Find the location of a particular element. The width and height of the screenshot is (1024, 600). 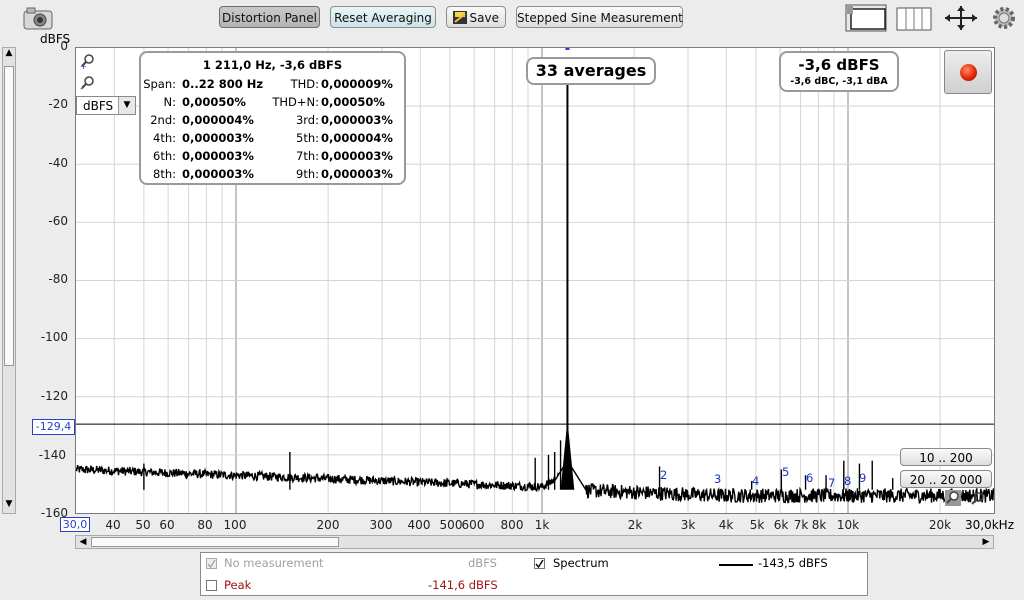

x-tick-label: 40 is located at coordinates (113, 525).